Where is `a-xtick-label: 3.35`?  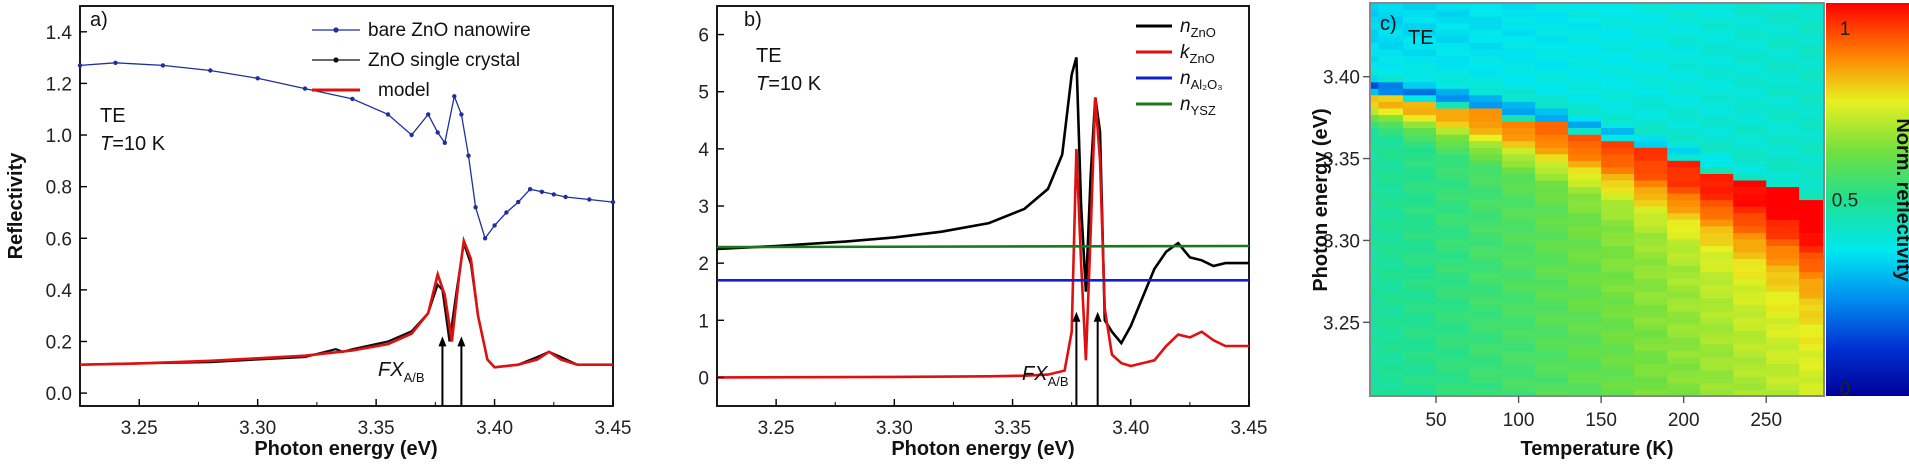
a-xtick-label: 3.35 is located at coordinates (376, 428).